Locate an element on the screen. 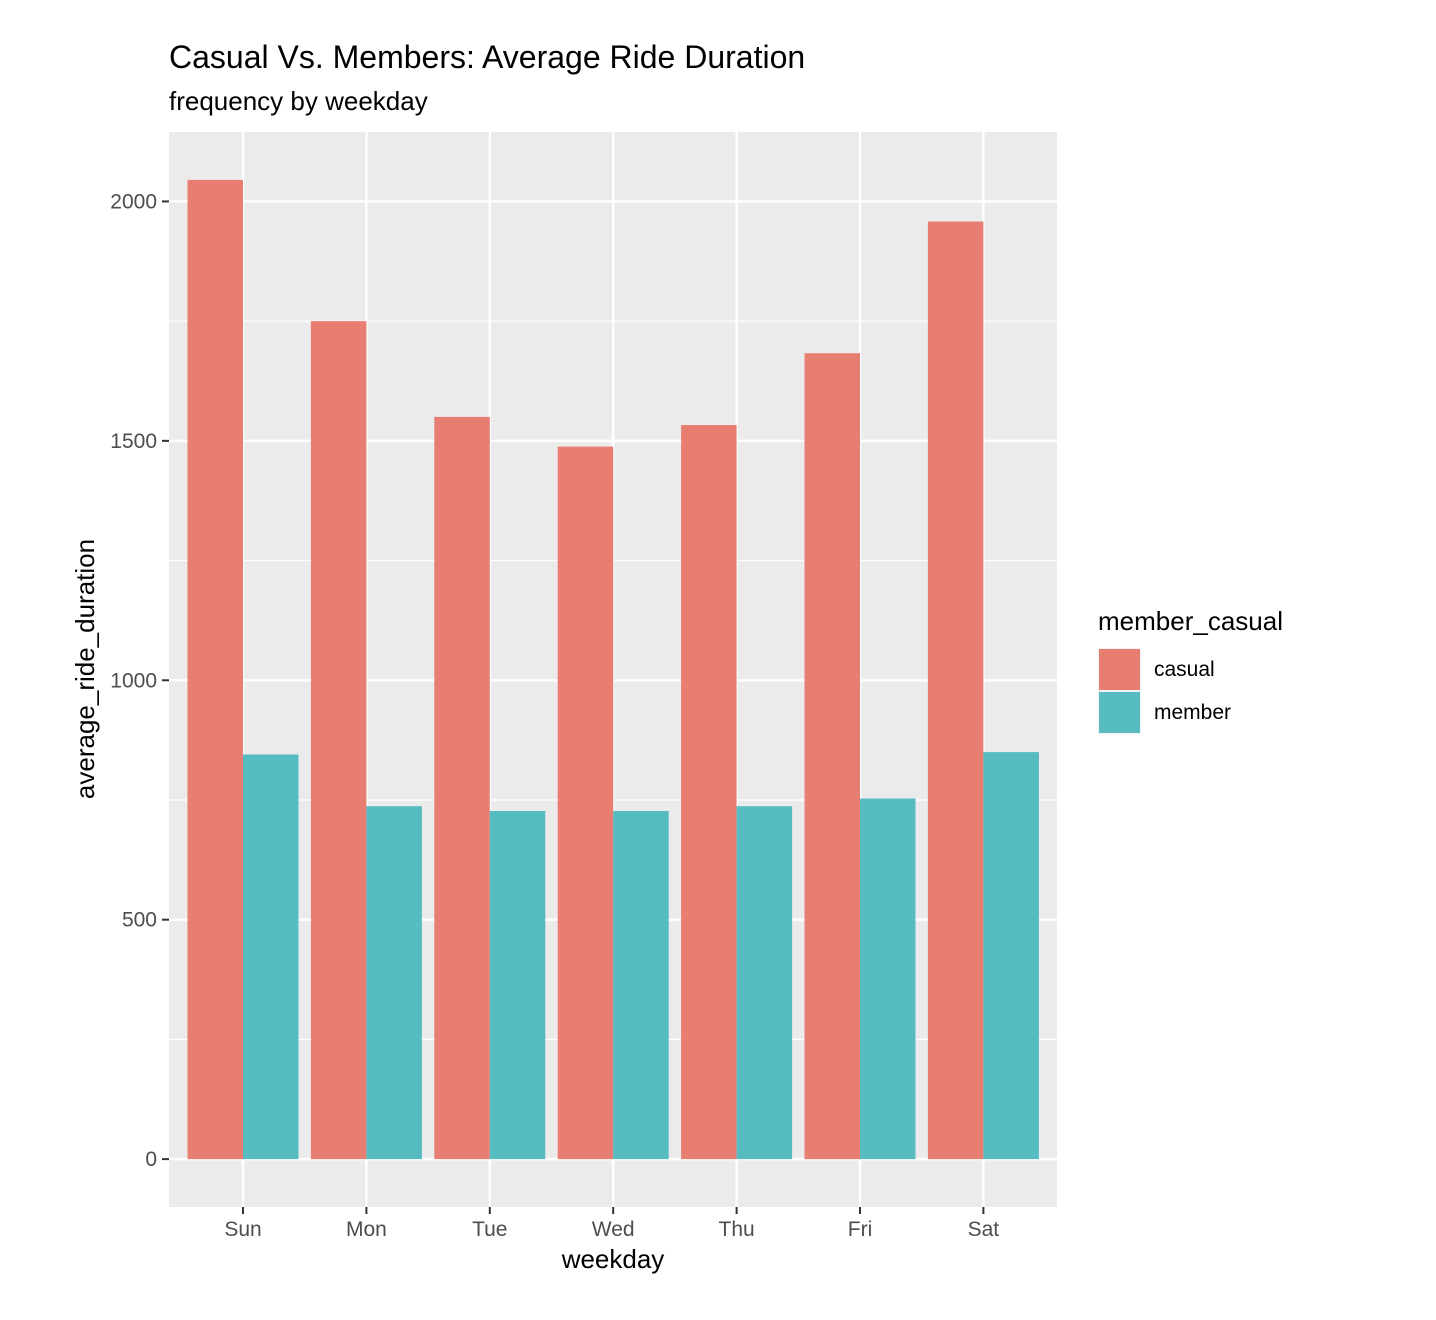 The width and height of the screenshot is (1436, 1320). bar-member-mon is located at coordinates (394, 983).